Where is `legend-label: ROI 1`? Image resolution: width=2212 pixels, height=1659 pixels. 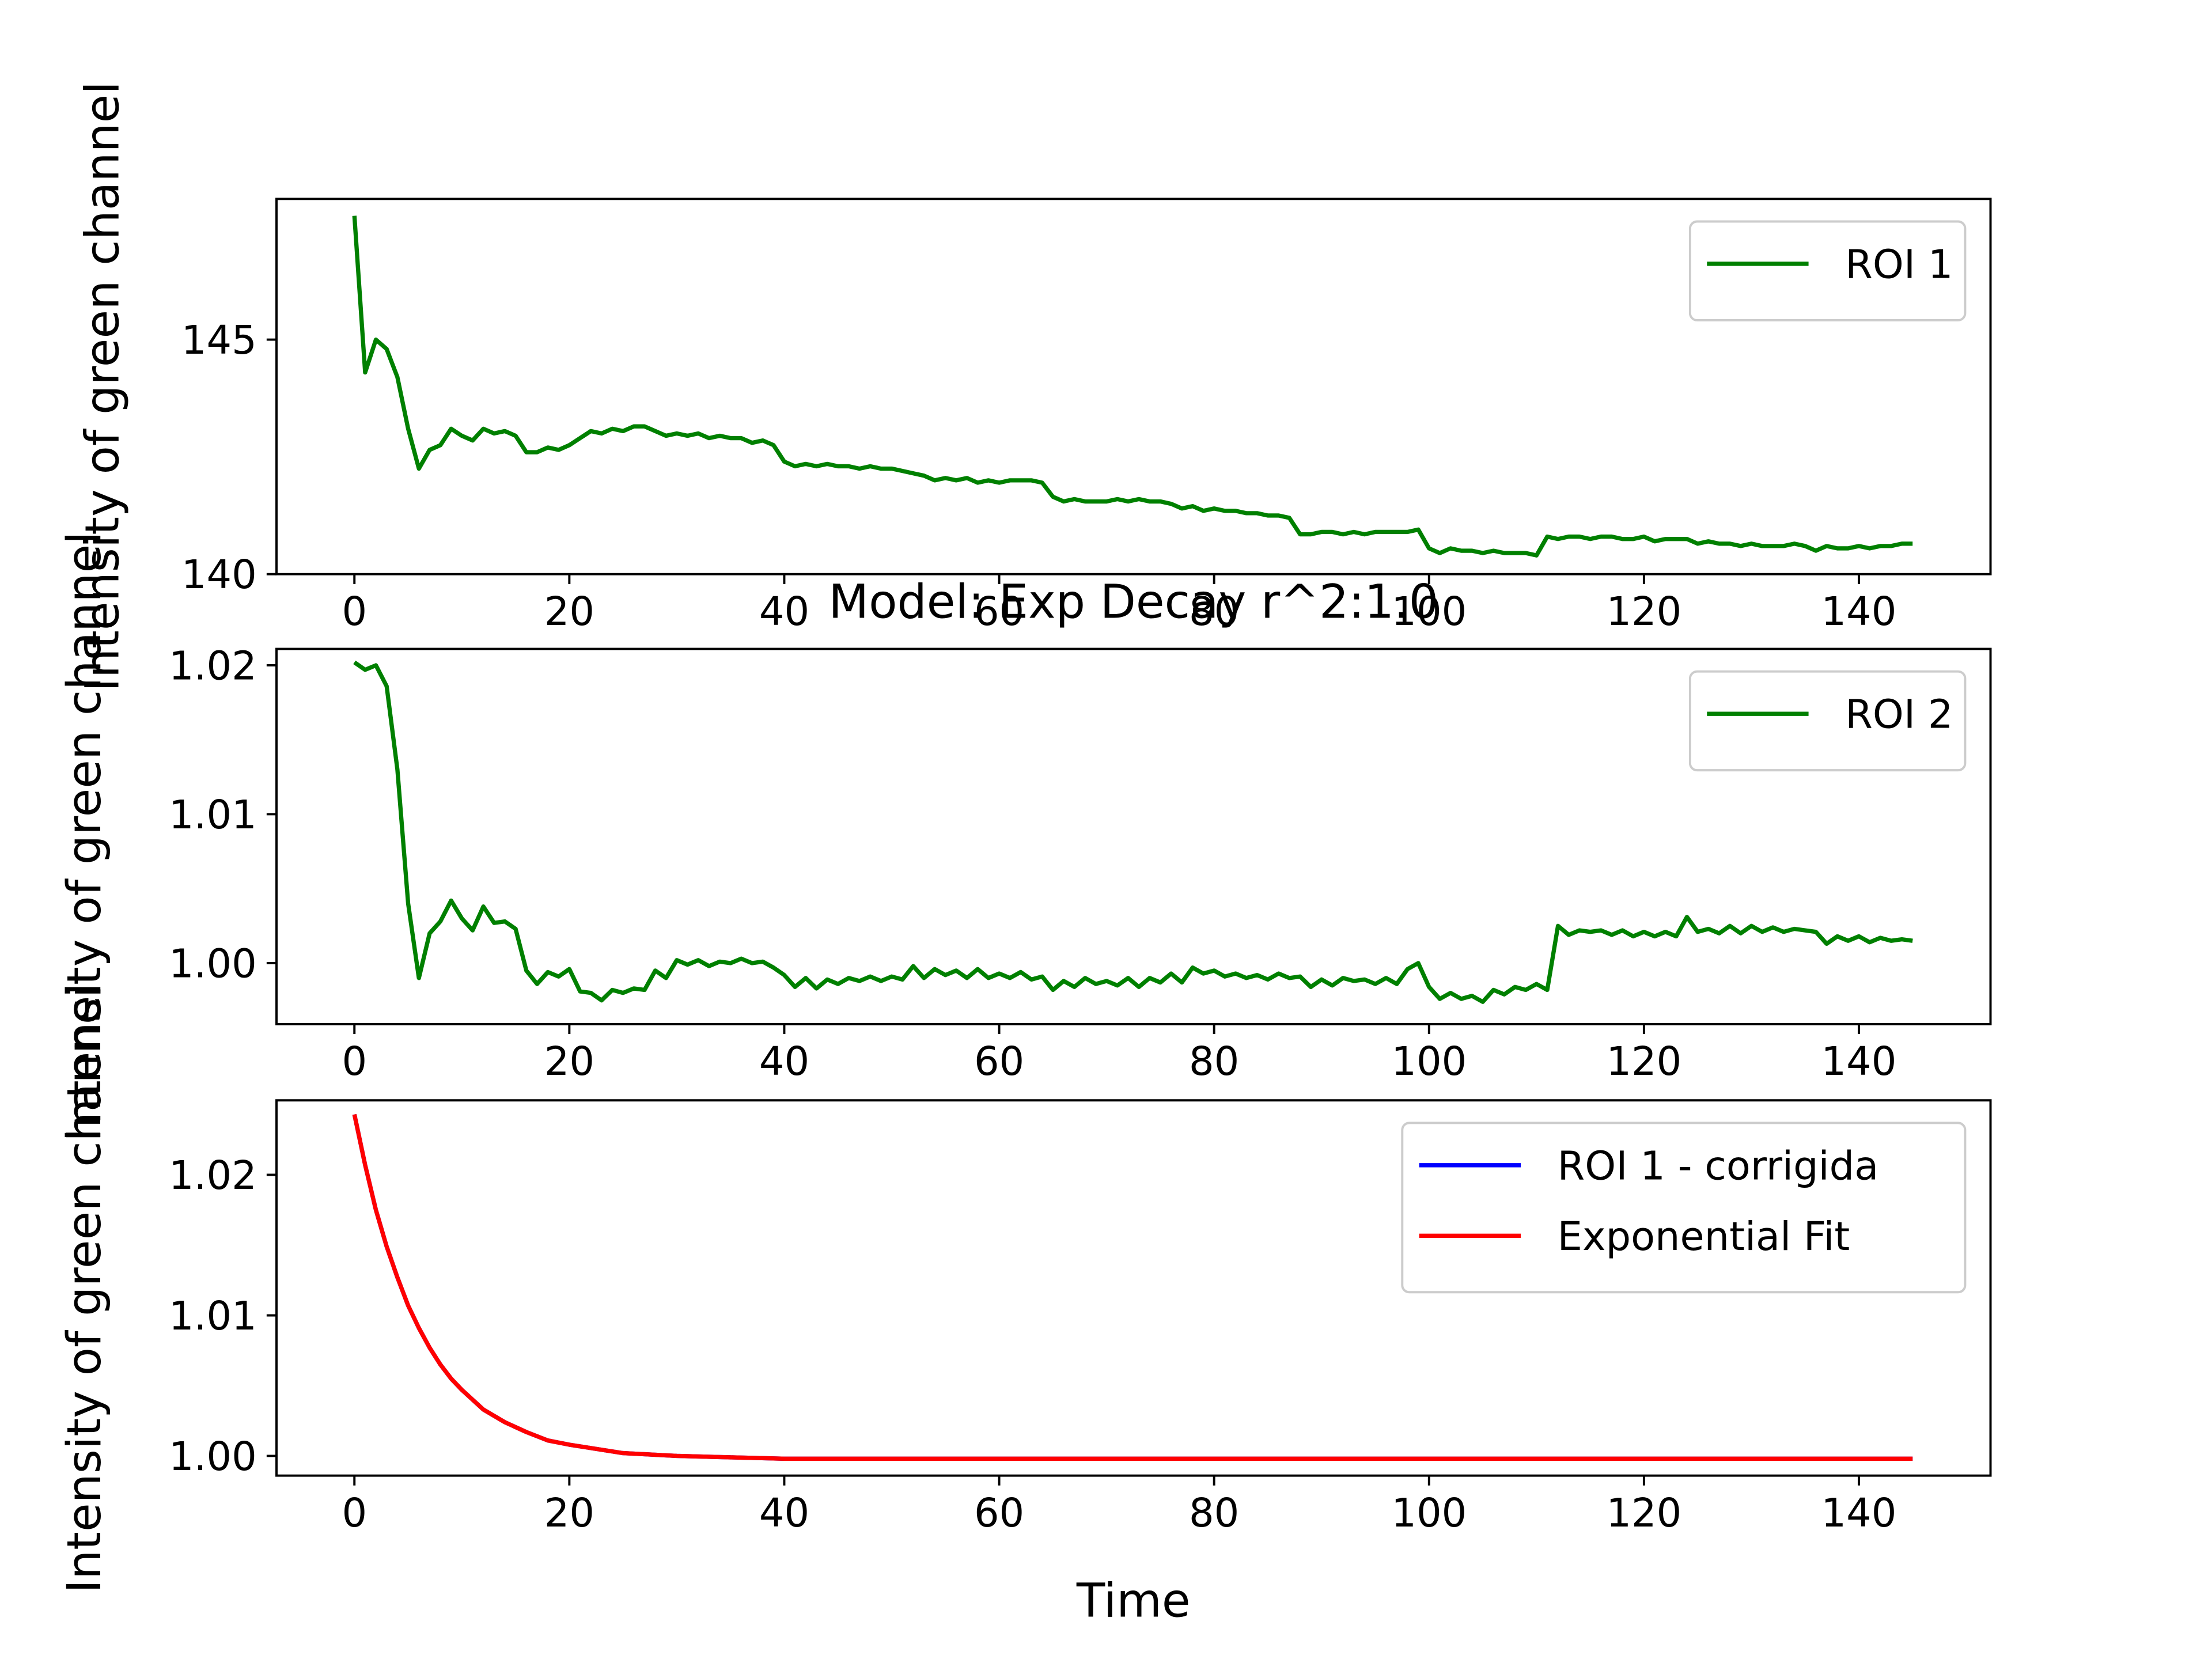 legend-label: ROI 1 is located at coordinates (1899, 264).